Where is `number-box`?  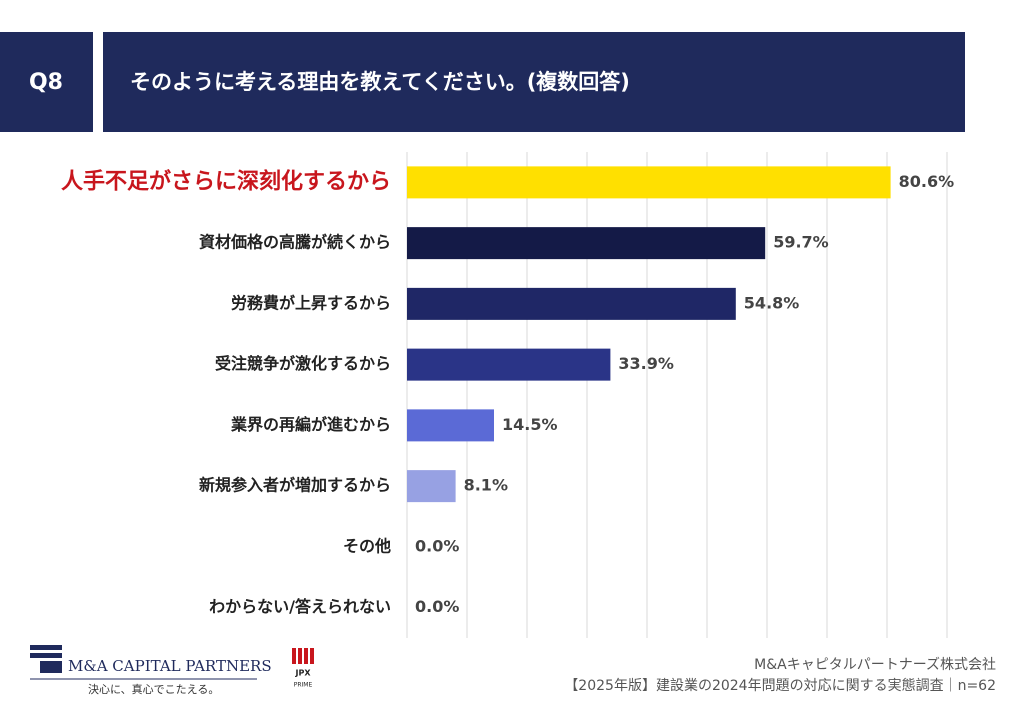
number-box is located at coordinates (46, 82).